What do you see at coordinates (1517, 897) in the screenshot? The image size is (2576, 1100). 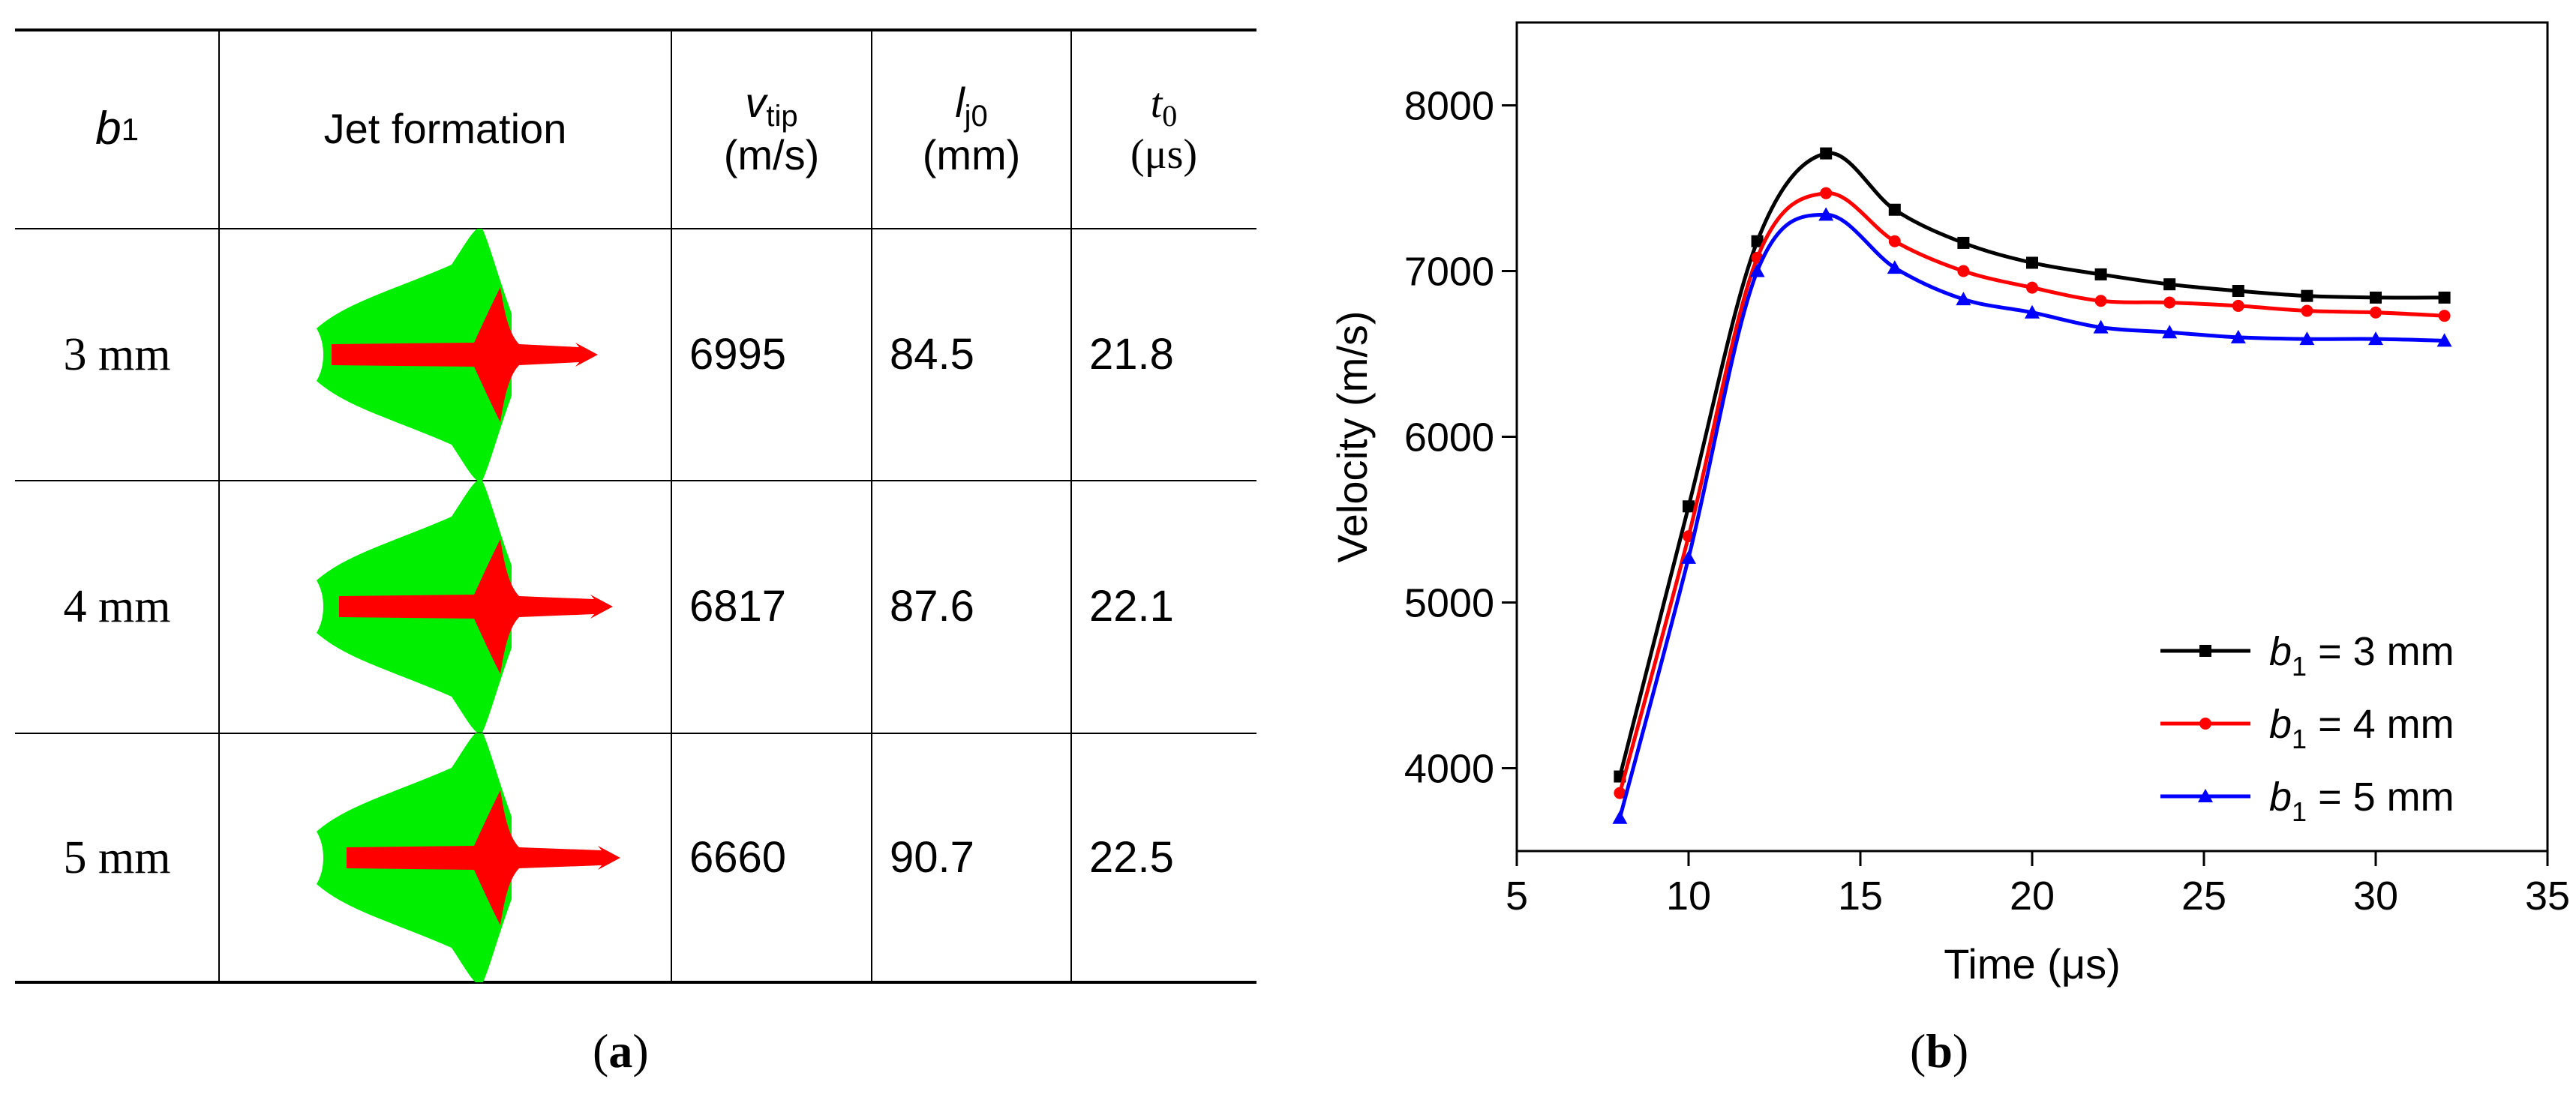 I see `x-tick-label: 5` at bounding box center [1517, 897].